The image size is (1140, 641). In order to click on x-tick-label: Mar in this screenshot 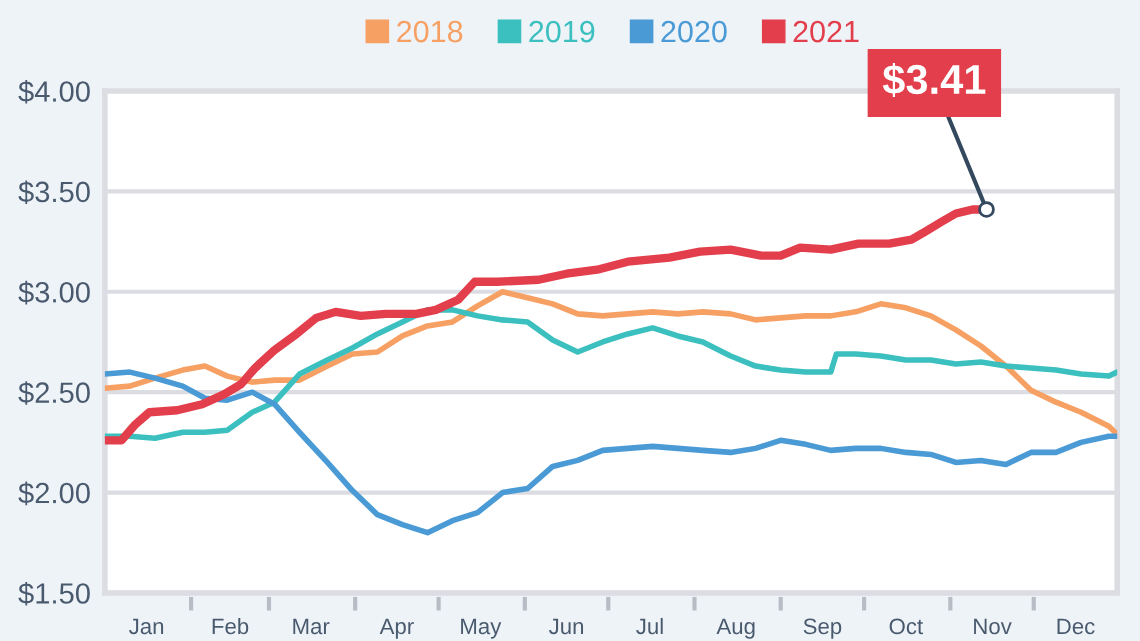, I will do `click(311, 626)`.